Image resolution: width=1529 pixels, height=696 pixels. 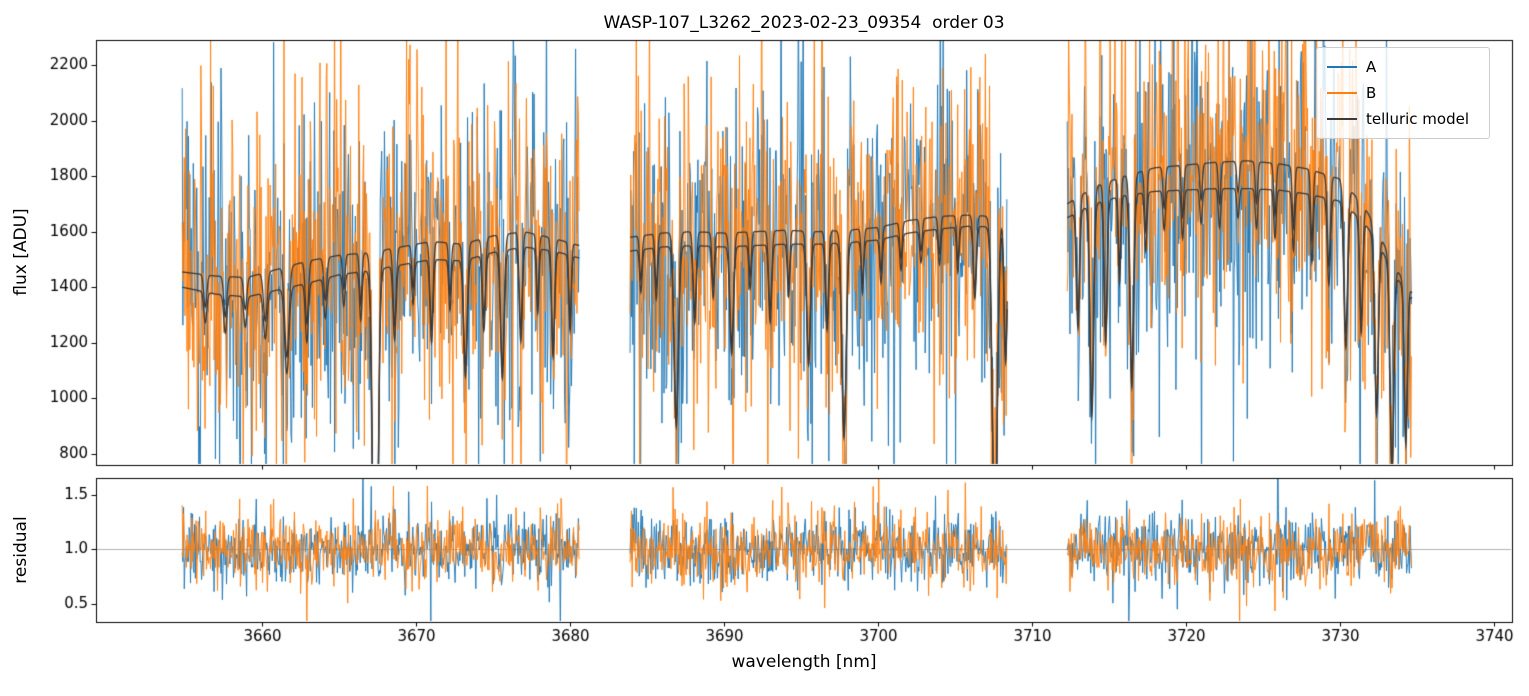 What do you see at coordinates (1342, 119) in the screenshot?
I see `legend-line-telluric-icon` at bounding box center [1342, 119].